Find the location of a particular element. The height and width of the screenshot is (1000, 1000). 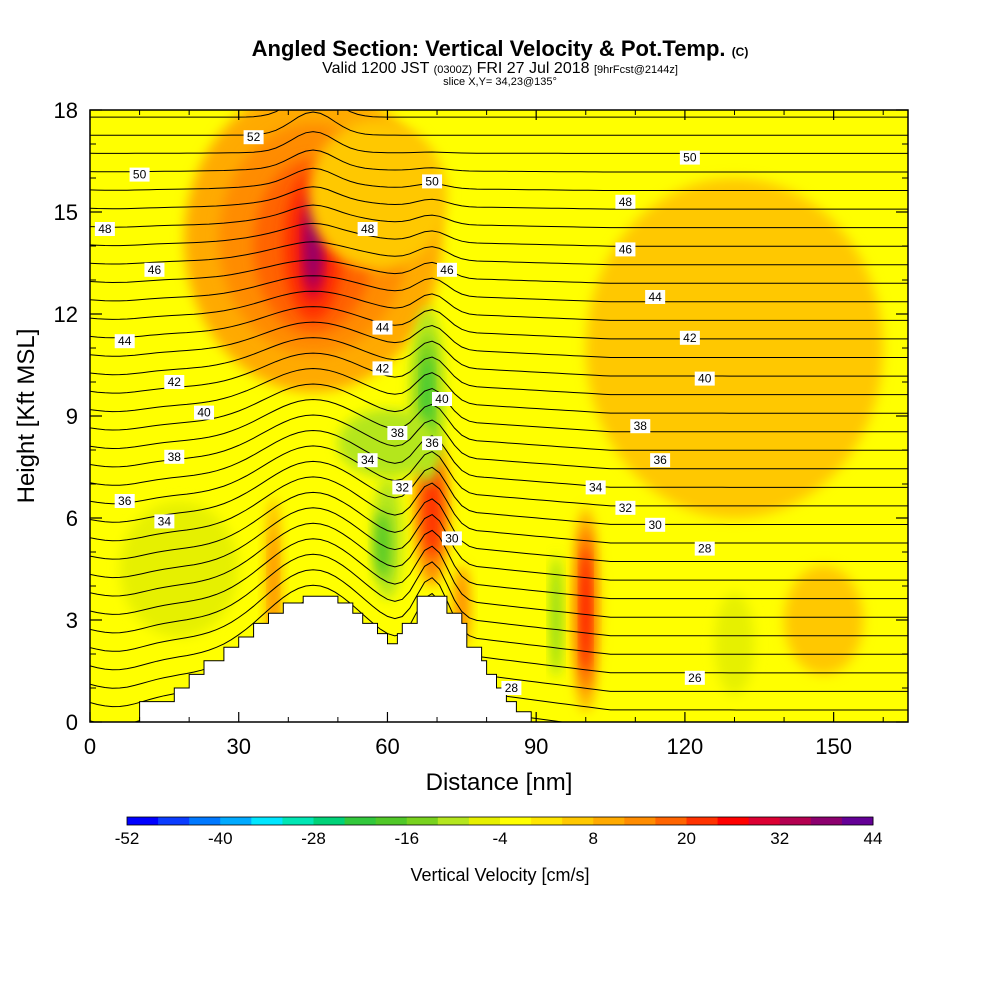

contour-label-text: 50 is located at coordinates (140, 175).